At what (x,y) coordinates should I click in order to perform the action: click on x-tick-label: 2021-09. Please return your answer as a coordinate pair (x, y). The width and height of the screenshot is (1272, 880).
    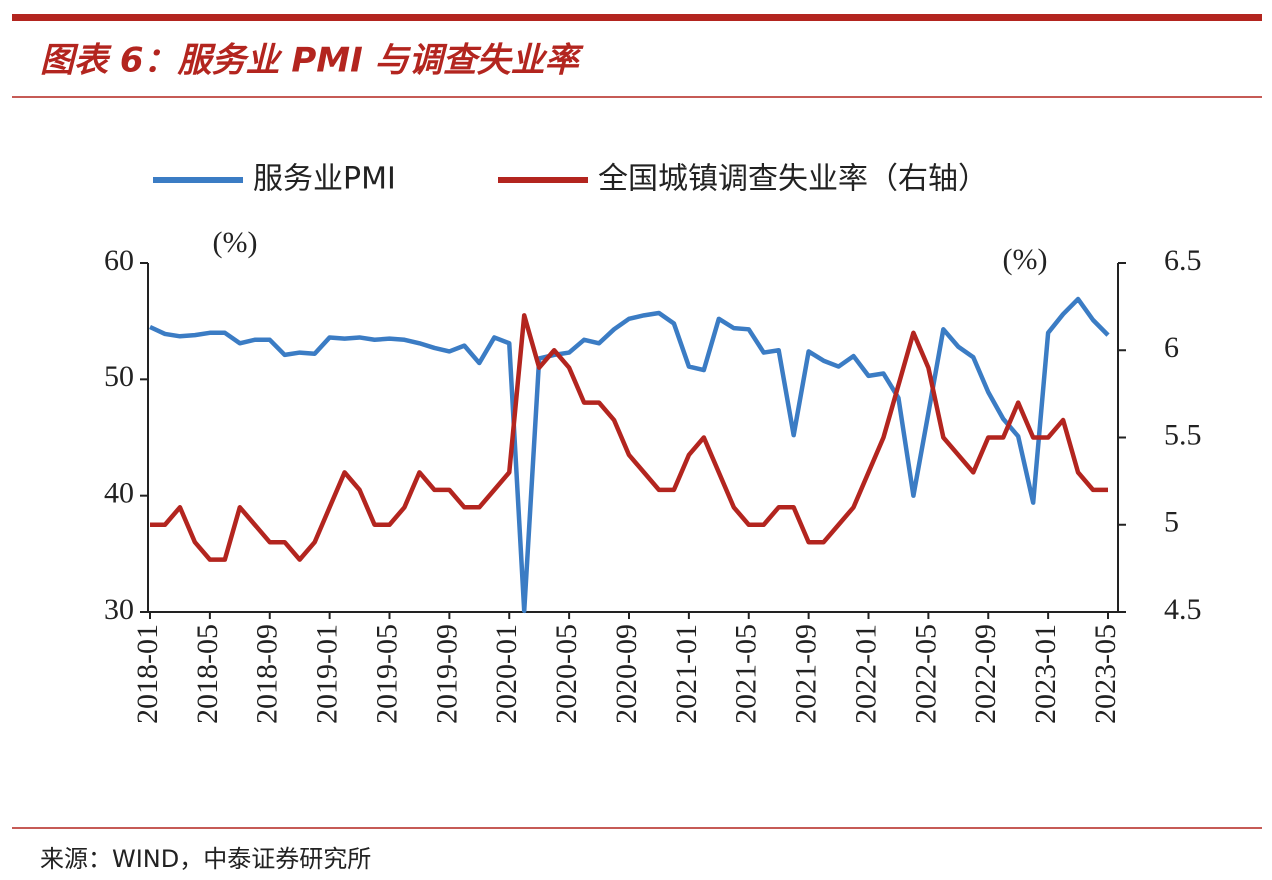
    Looking at the image, I should click on (806, 674).